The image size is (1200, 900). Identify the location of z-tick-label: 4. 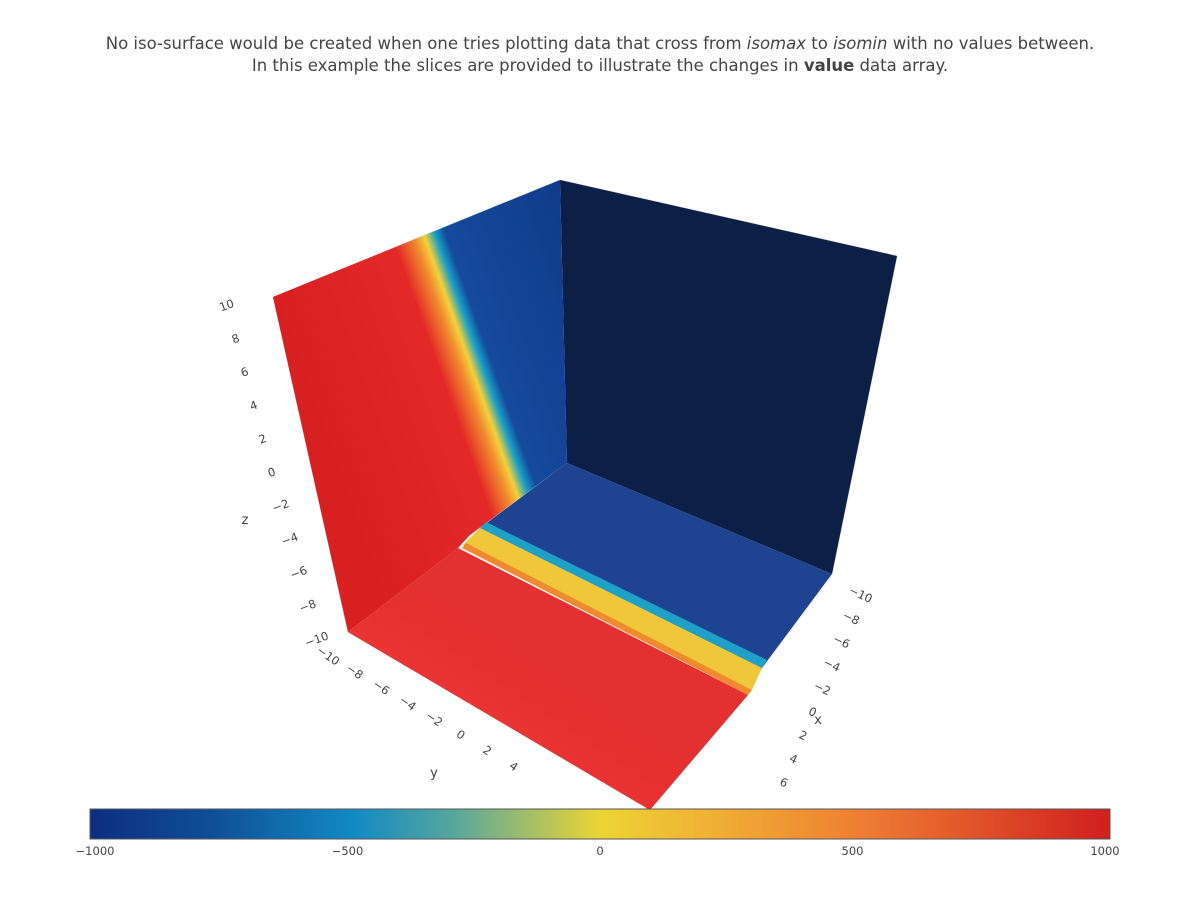
(254, 406).